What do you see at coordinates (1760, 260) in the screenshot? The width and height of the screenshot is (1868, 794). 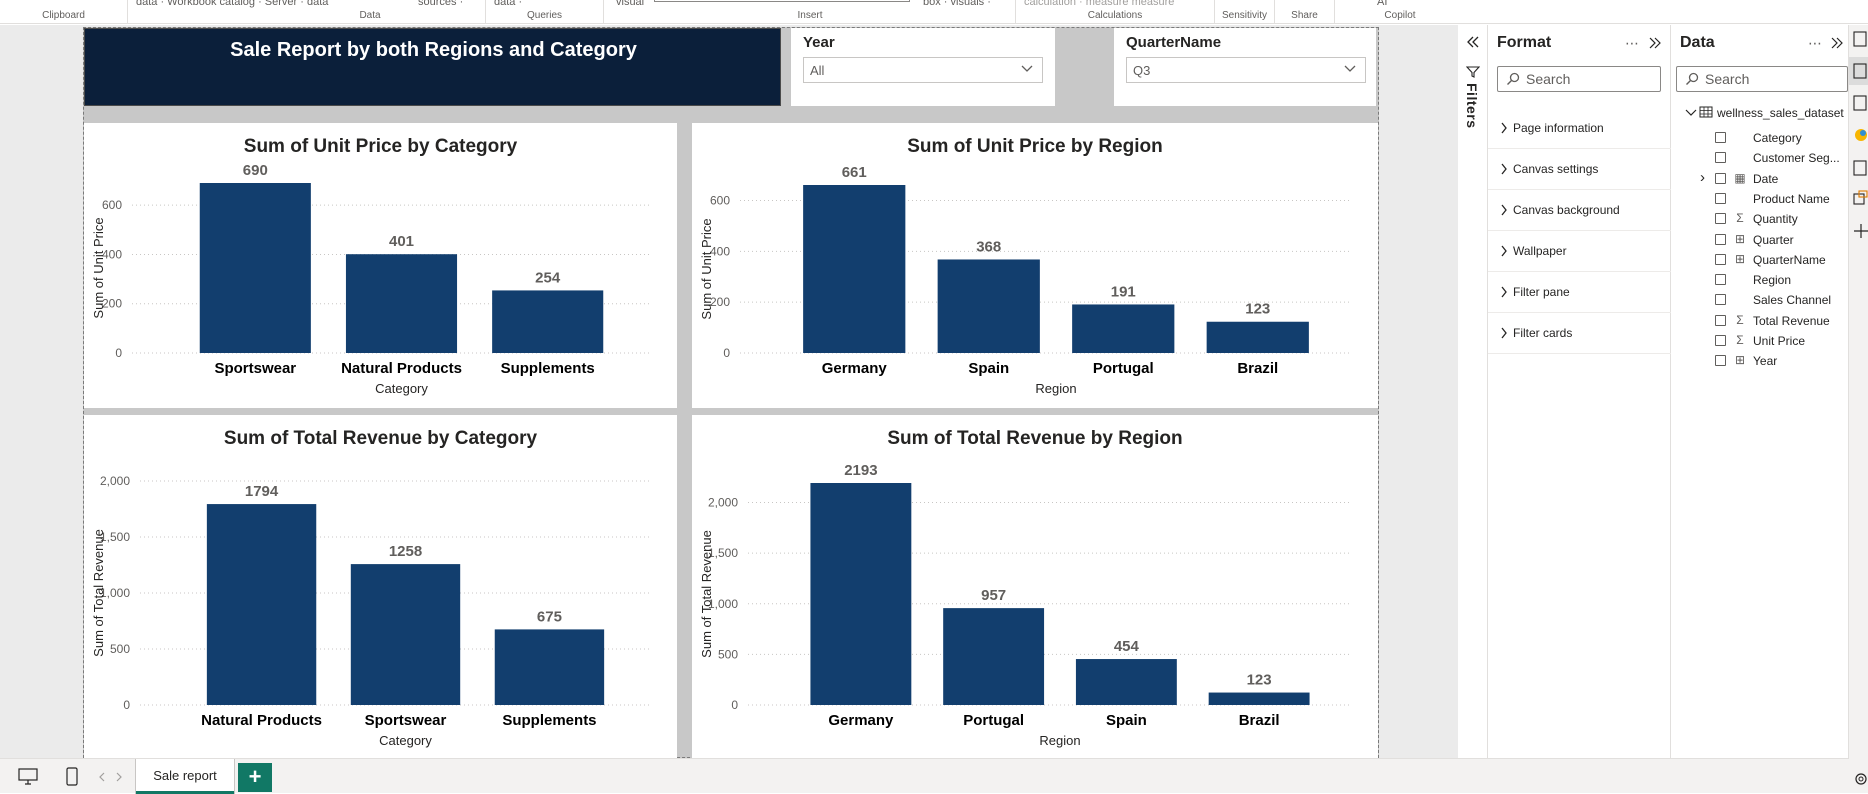 I see `field-item: ⊞ QuarterName` at bounding box center [1760, 260].